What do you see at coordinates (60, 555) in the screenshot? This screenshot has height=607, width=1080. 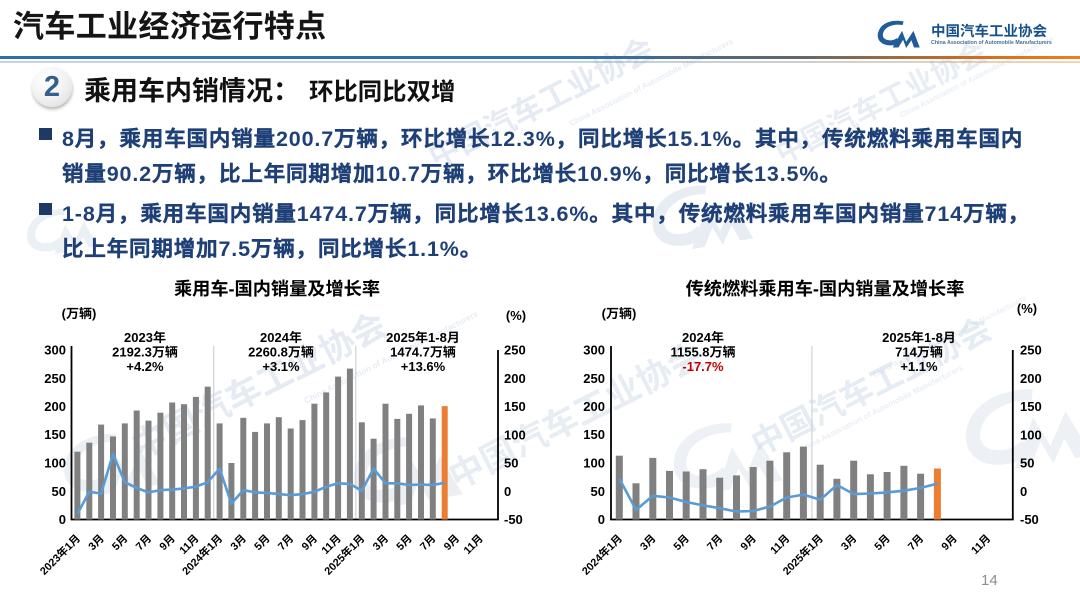 I see `svg-text: 2023年1月` at bounding box center [60, 555].